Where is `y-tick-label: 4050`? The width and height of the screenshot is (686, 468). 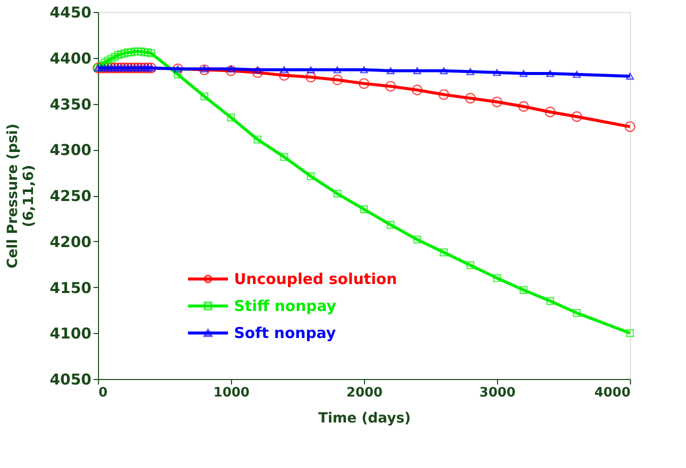 y-tick-label: 4050 is located at coordinates (71, 379).